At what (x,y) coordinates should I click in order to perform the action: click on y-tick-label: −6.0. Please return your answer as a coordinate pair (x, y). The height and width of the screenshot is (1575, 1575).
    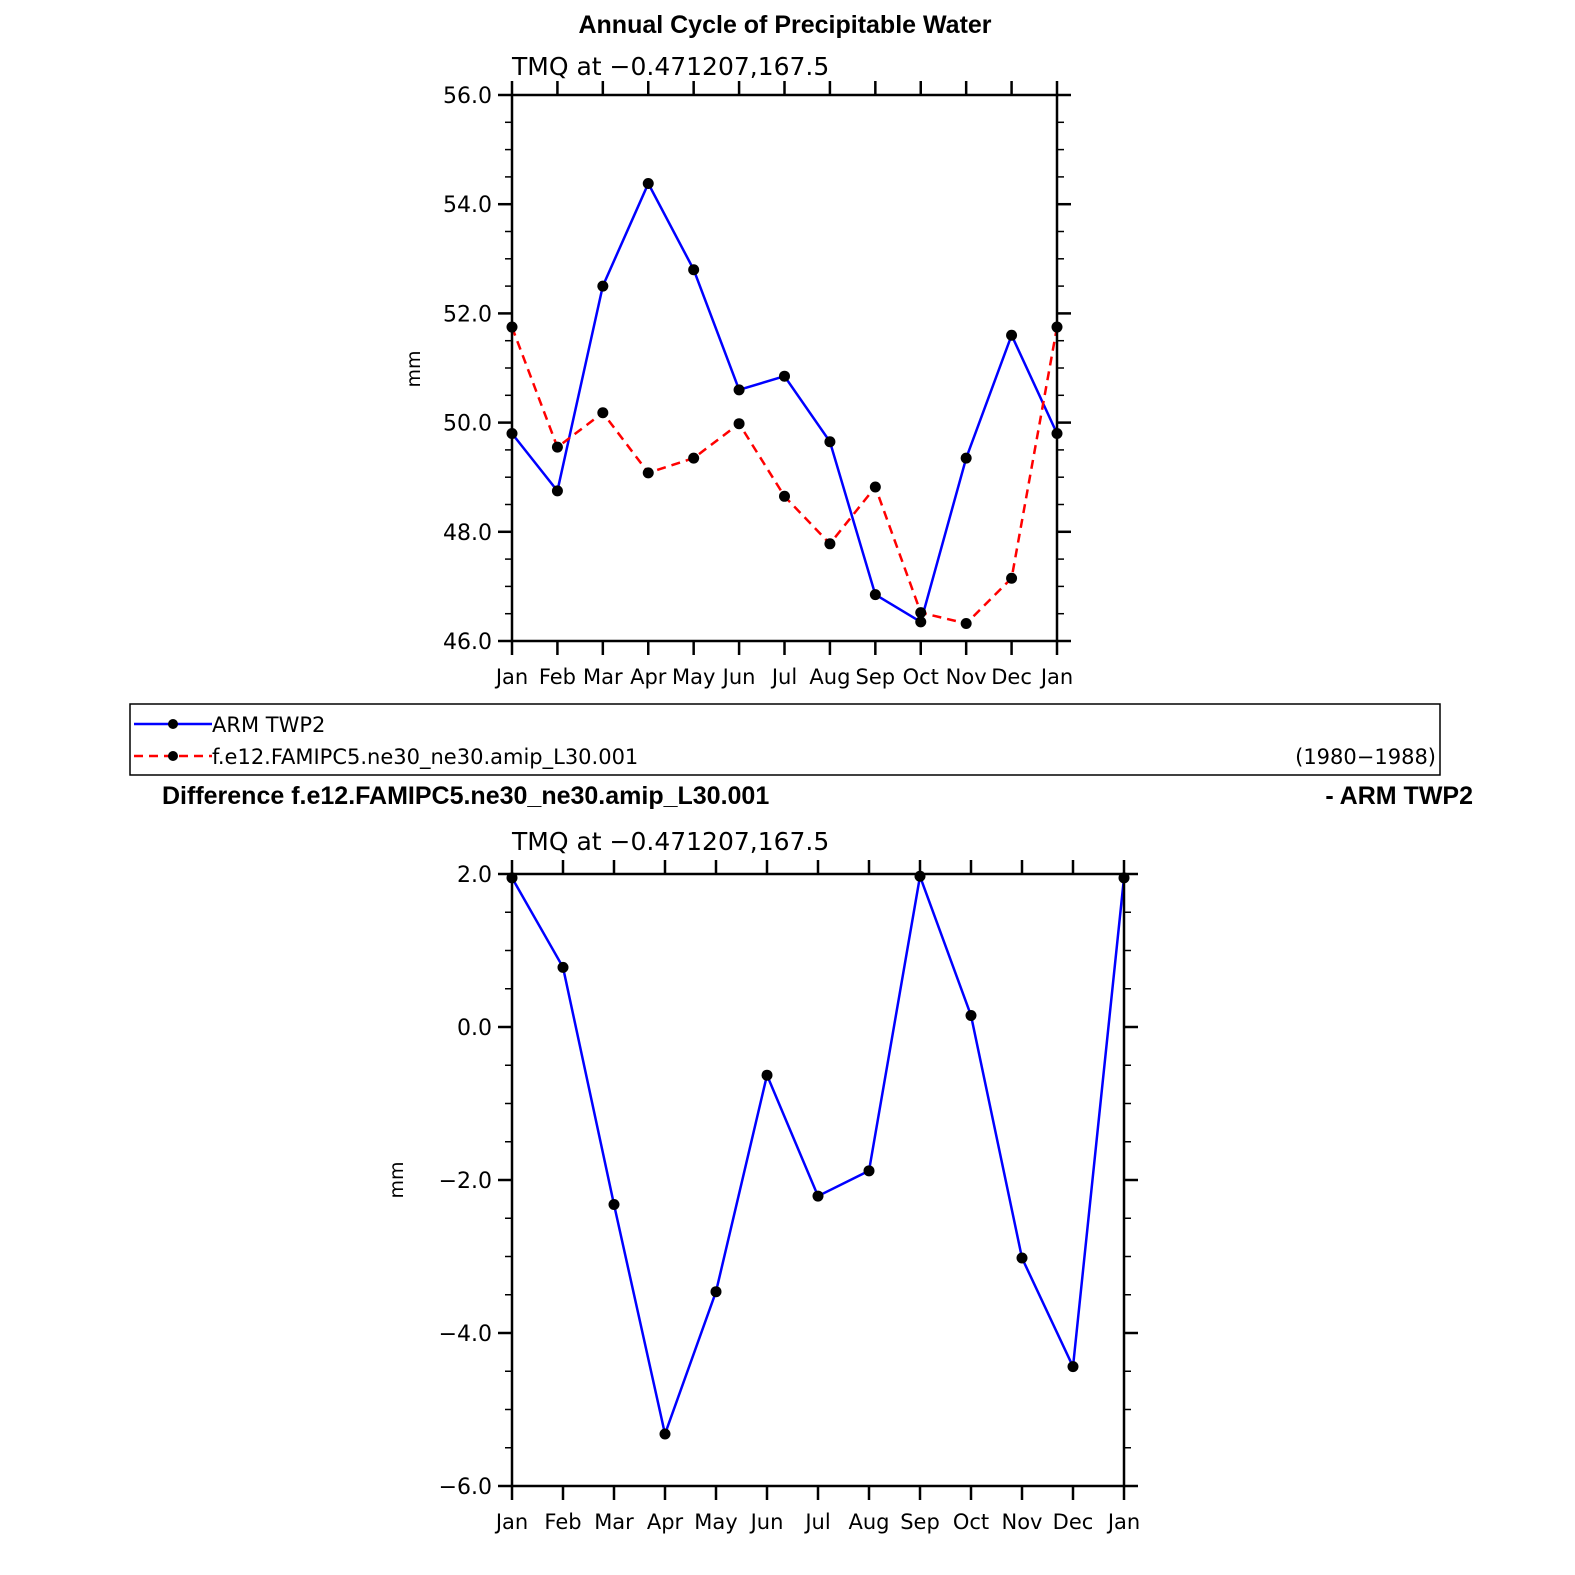
    Looking at the image, I should click on (465, 1487).